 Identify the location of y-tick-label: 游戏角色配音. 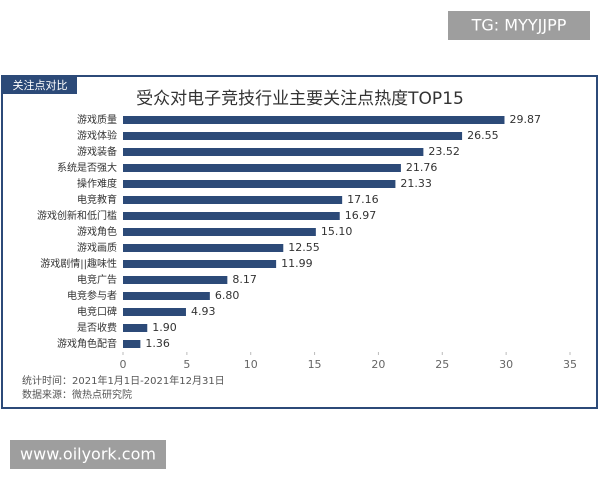
(87, 343).